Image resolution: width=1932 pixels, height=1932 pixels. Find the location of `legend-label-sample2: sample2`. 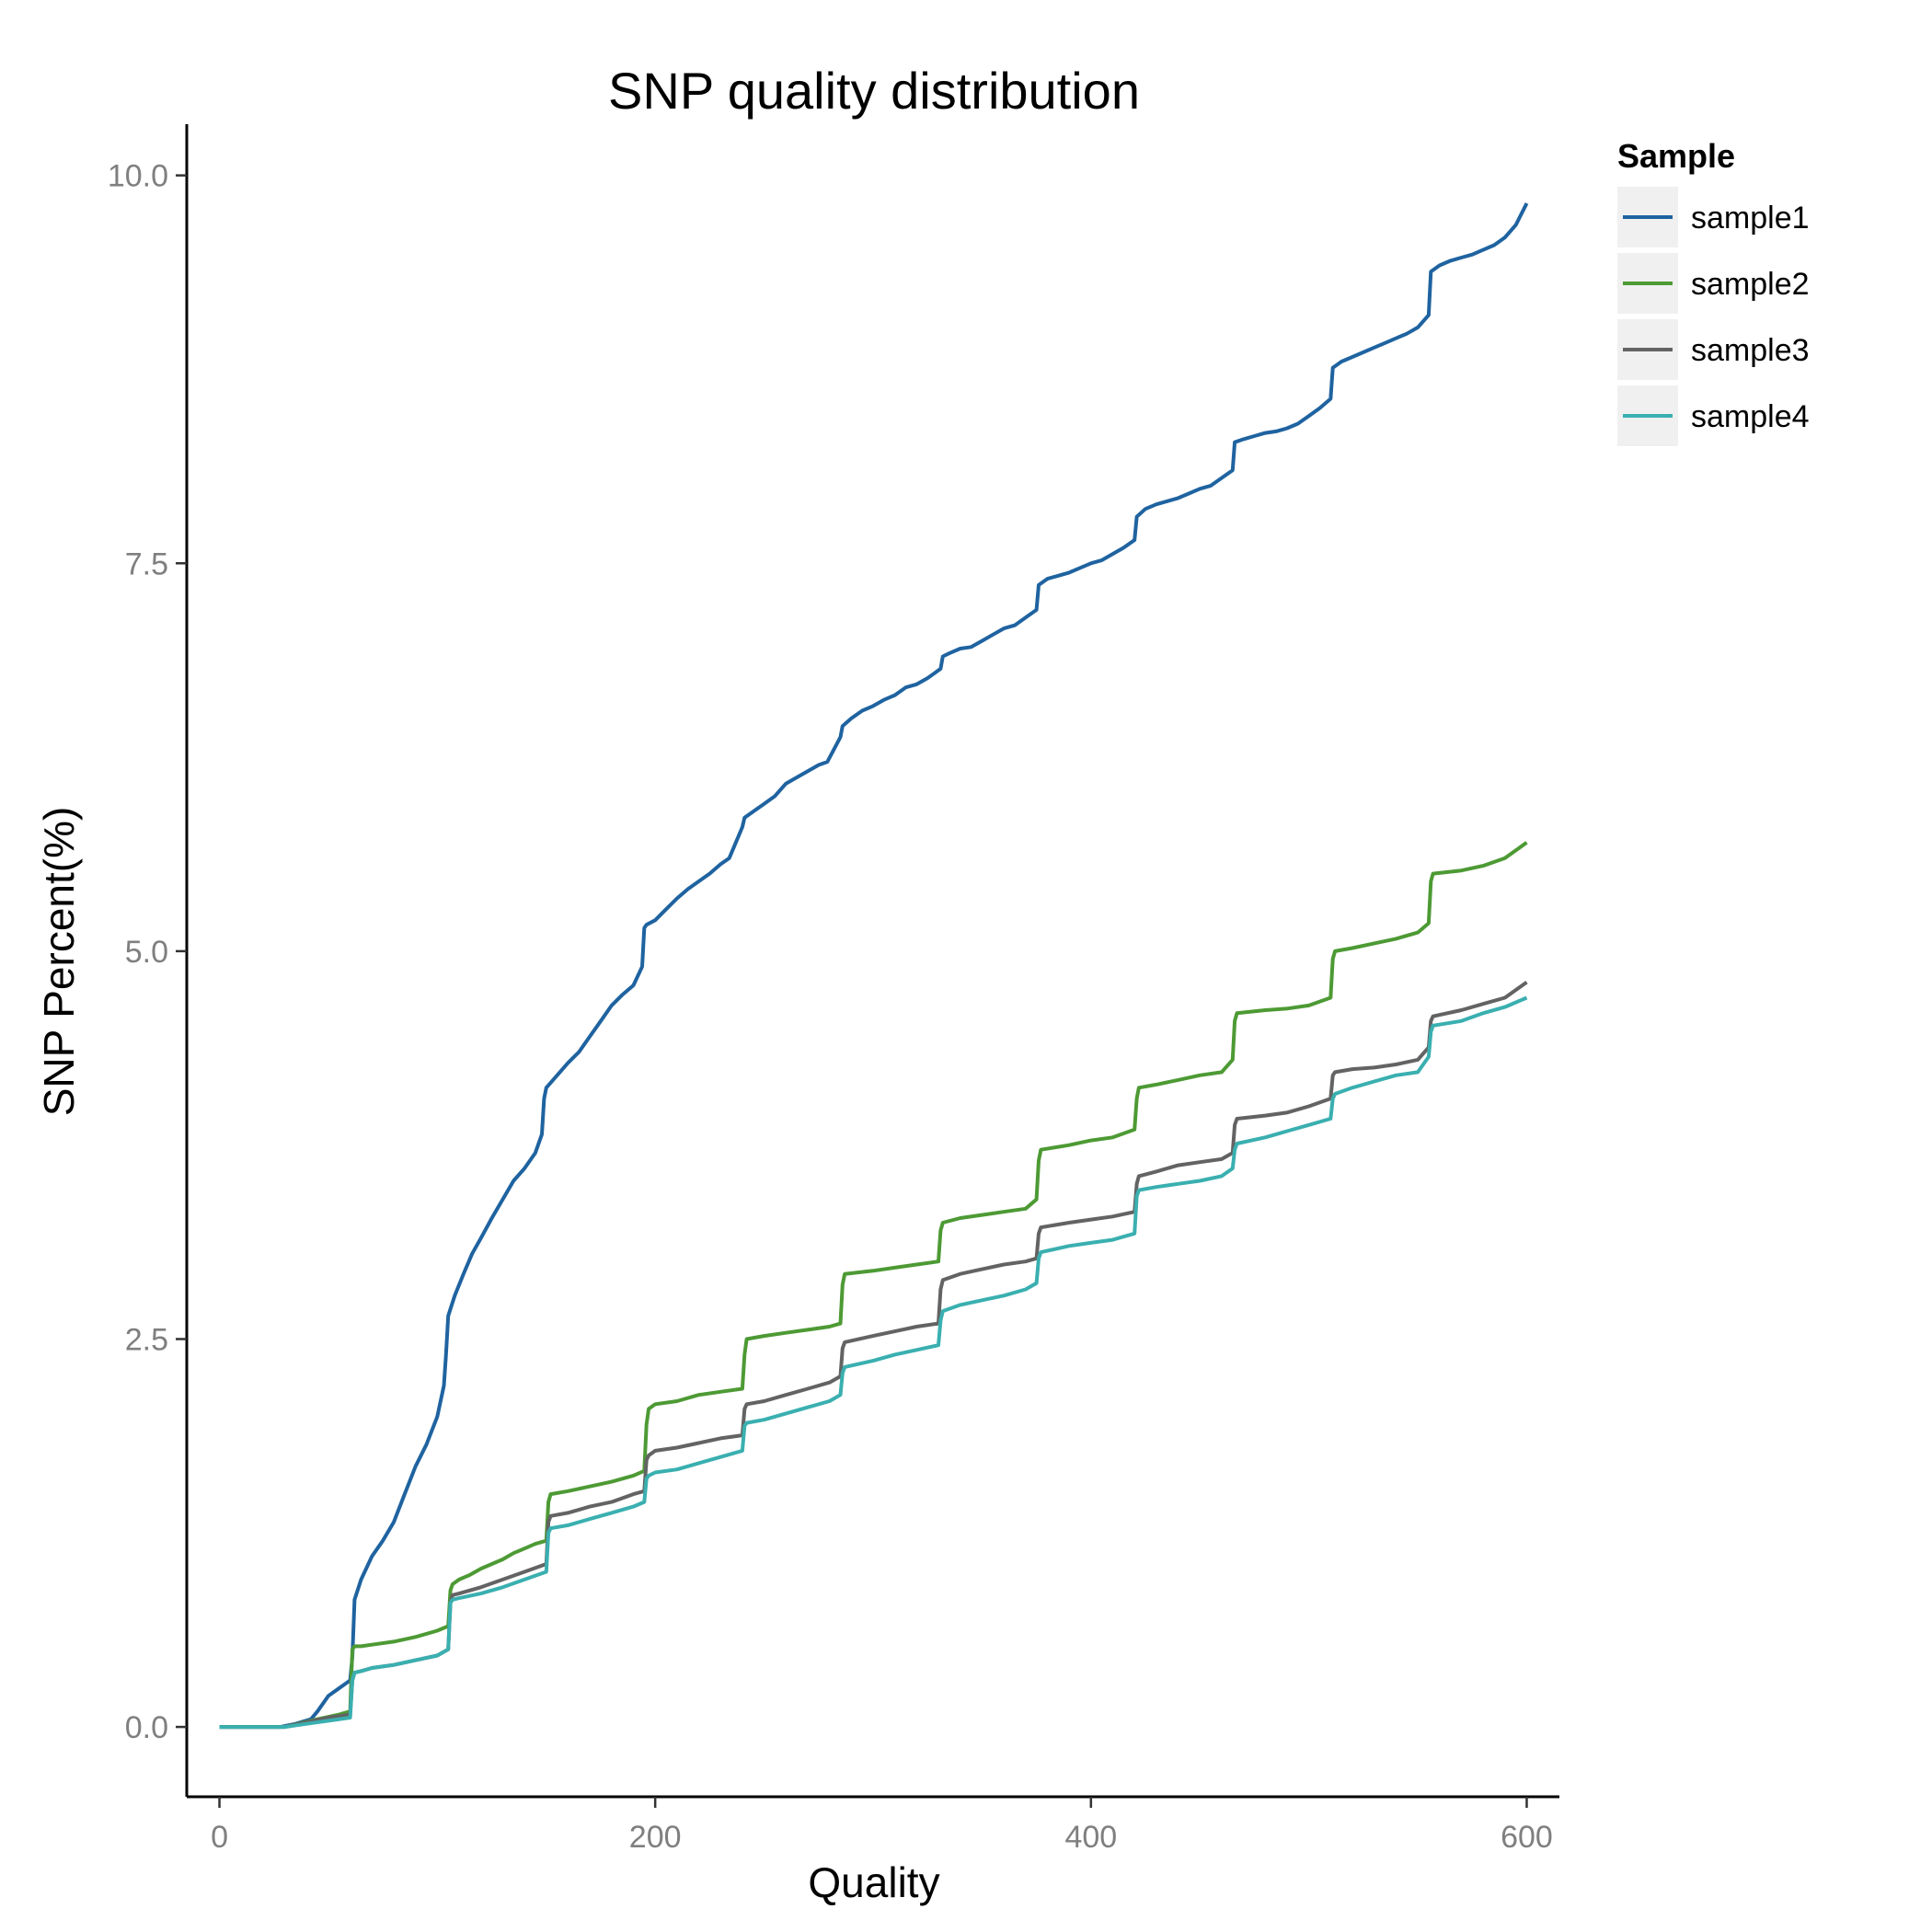

legend-label-sample2: sample2 is located at coordinates (1750, 284).